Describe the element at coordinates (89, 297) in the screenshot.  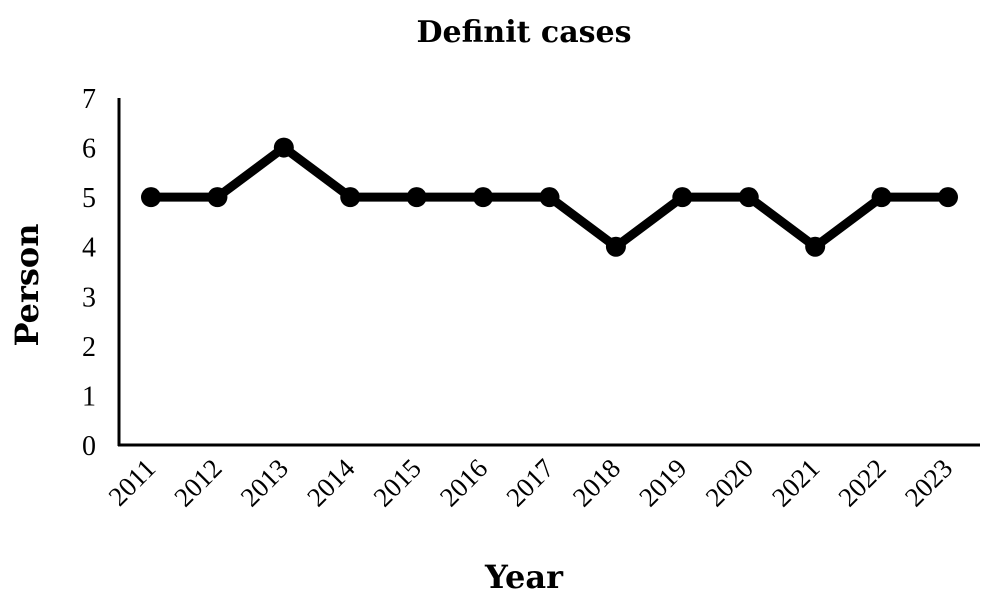
I see `y-tick-label: 3` at that location.